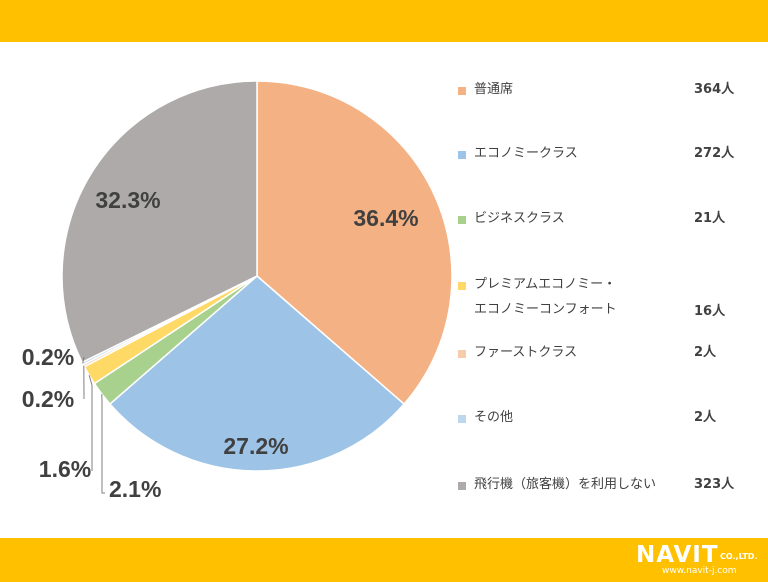  What do you see at coordinates (385, 218) in the screenshot?
I see `pct-label-1: 36.4%` at bounding box center [385, 218].